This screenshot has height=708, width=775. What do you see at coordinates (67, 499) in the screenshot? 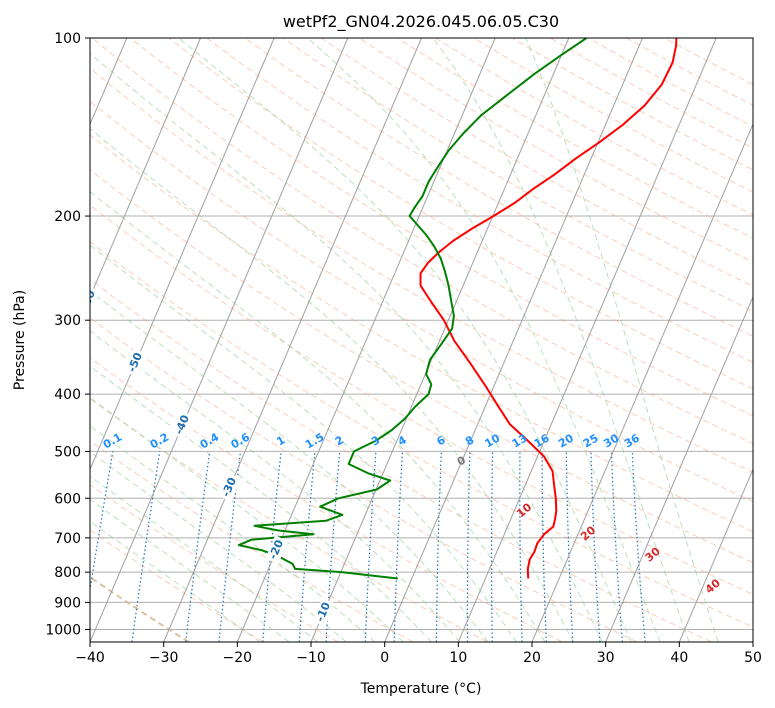
I see `y-tick-label: 600` at bounding box center [67, 499].